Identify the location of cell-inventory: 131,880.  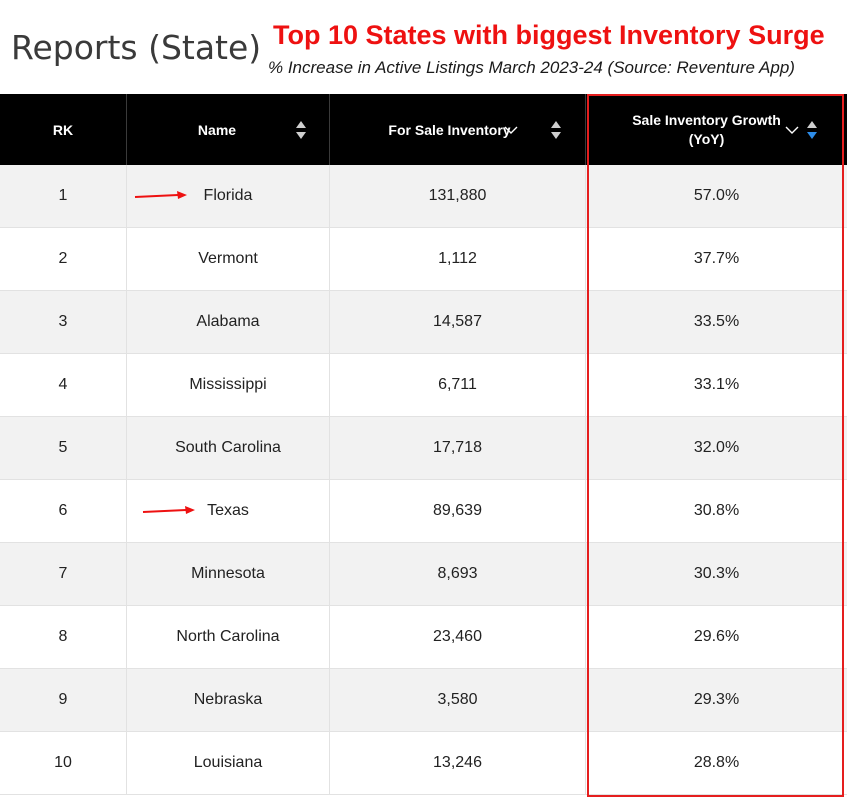
(458, 196).